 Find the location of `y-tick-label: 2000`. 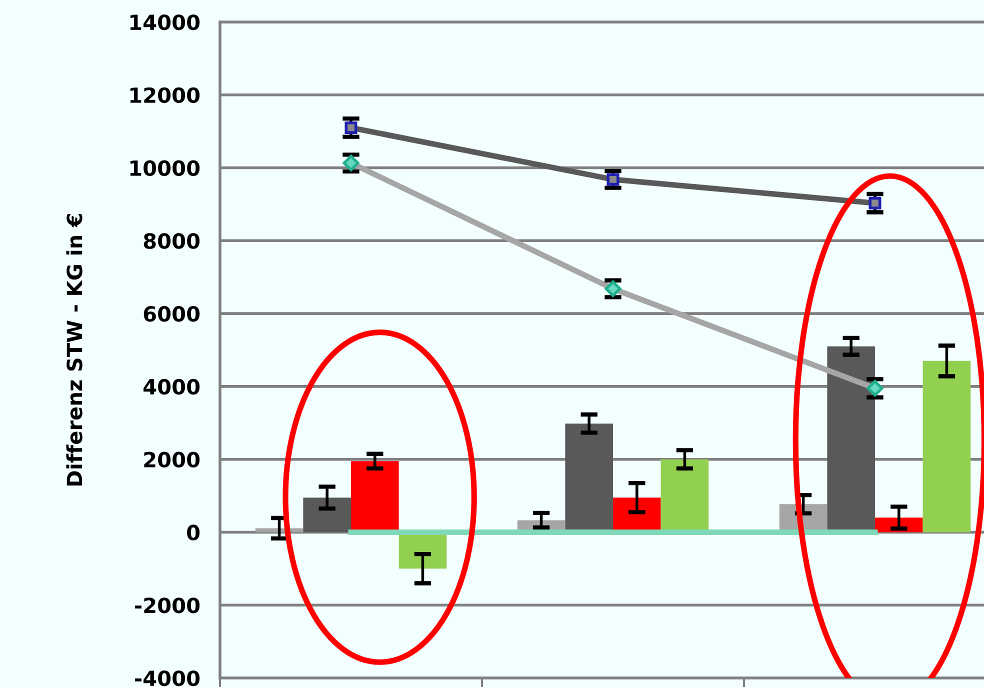

y-tick-label: 2000 is located at coordinates (172, 460).